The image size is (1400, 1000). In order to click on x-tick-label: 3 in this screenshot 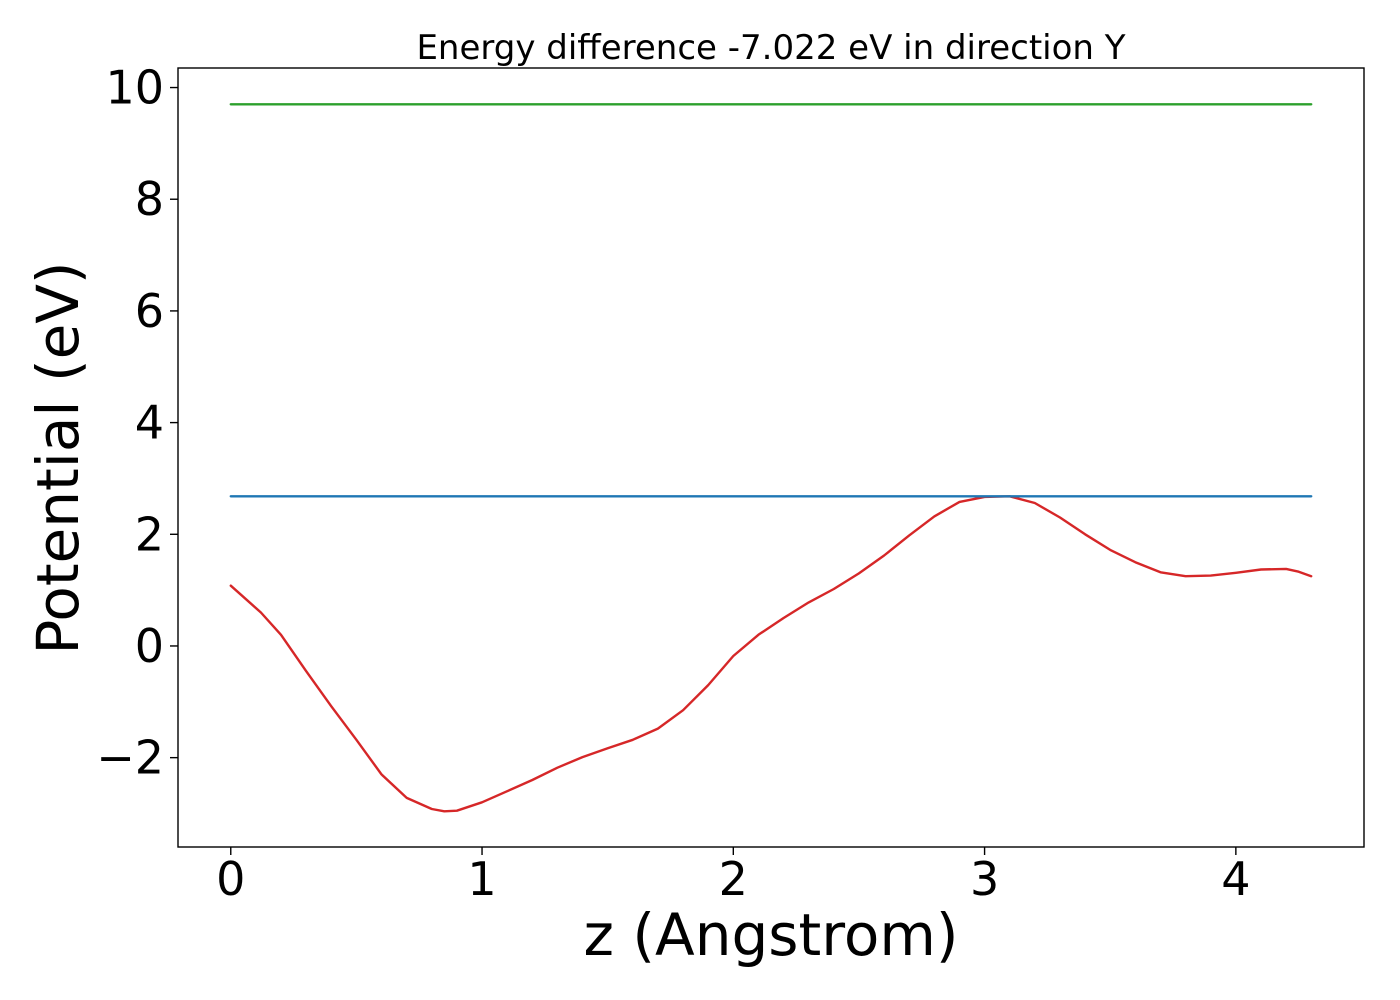, I will do `click(984, 879)`.